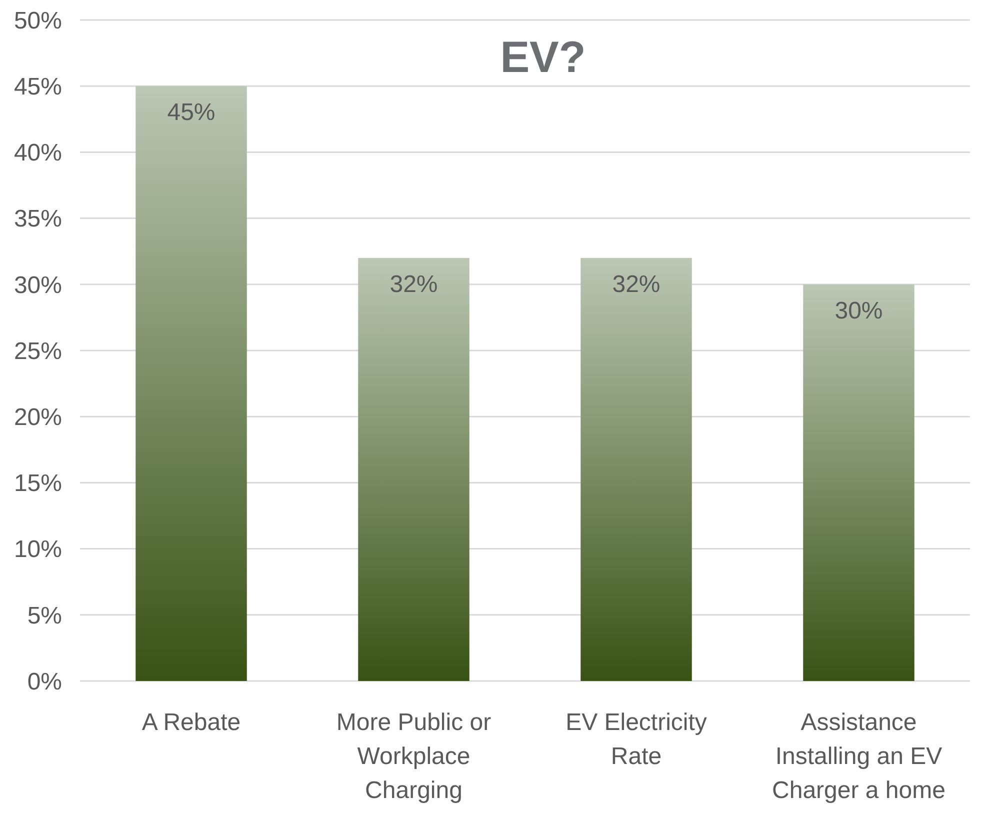  What do you see at coordinates (858, 310) in the screenshot?
I see `data-label: 30%` at bounding box center [858, 310].